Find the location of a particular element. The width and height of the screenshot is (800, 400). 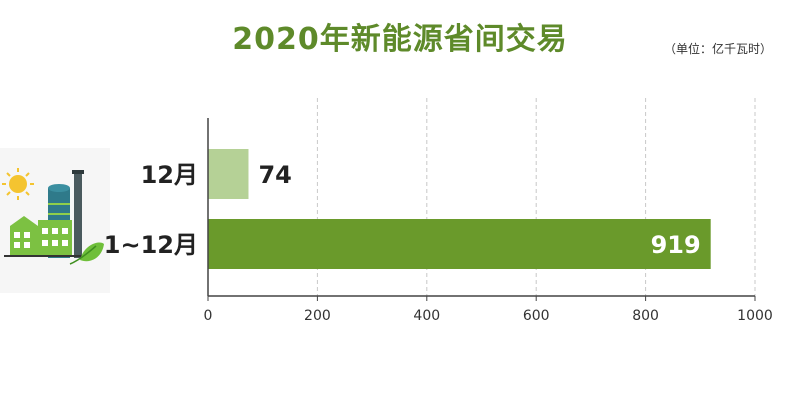

green-factory-icon is located at coordinates (55, 220).